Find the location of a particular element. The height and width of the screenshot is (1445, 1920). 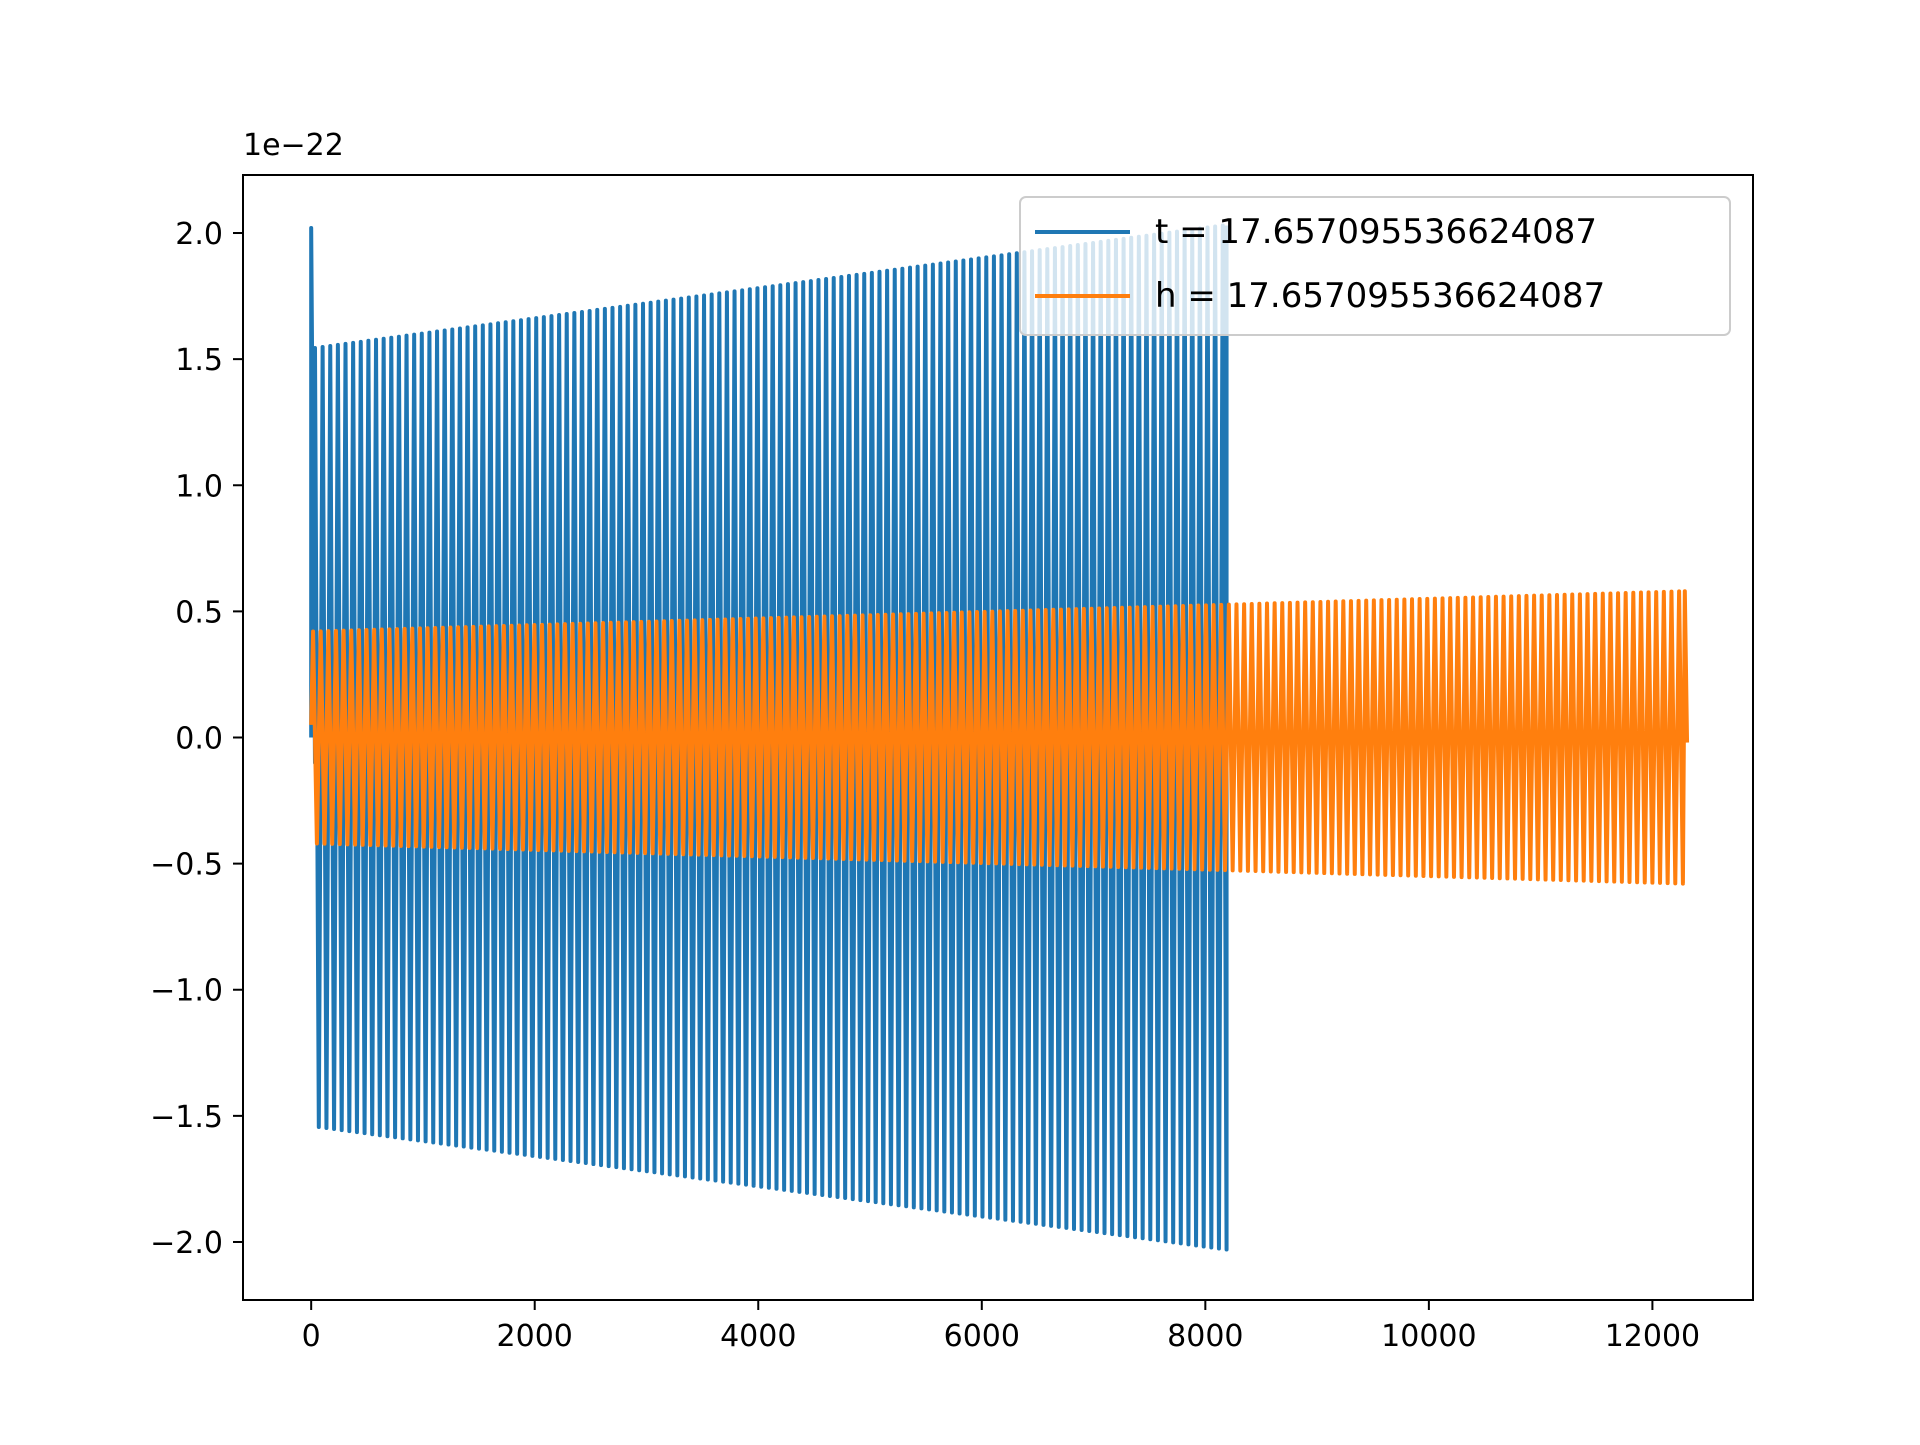

x-tick-label: 6000 is located at coordinates (982, 1336).